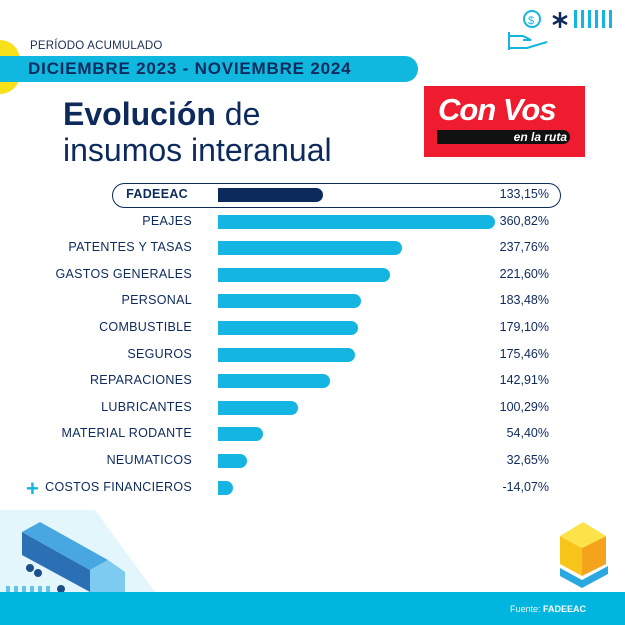  What do you see at coordinates (96, 46) in the screenshot?
I see `period-label: PERÍODO ACUMULADO` at bounding box center [96, 46].